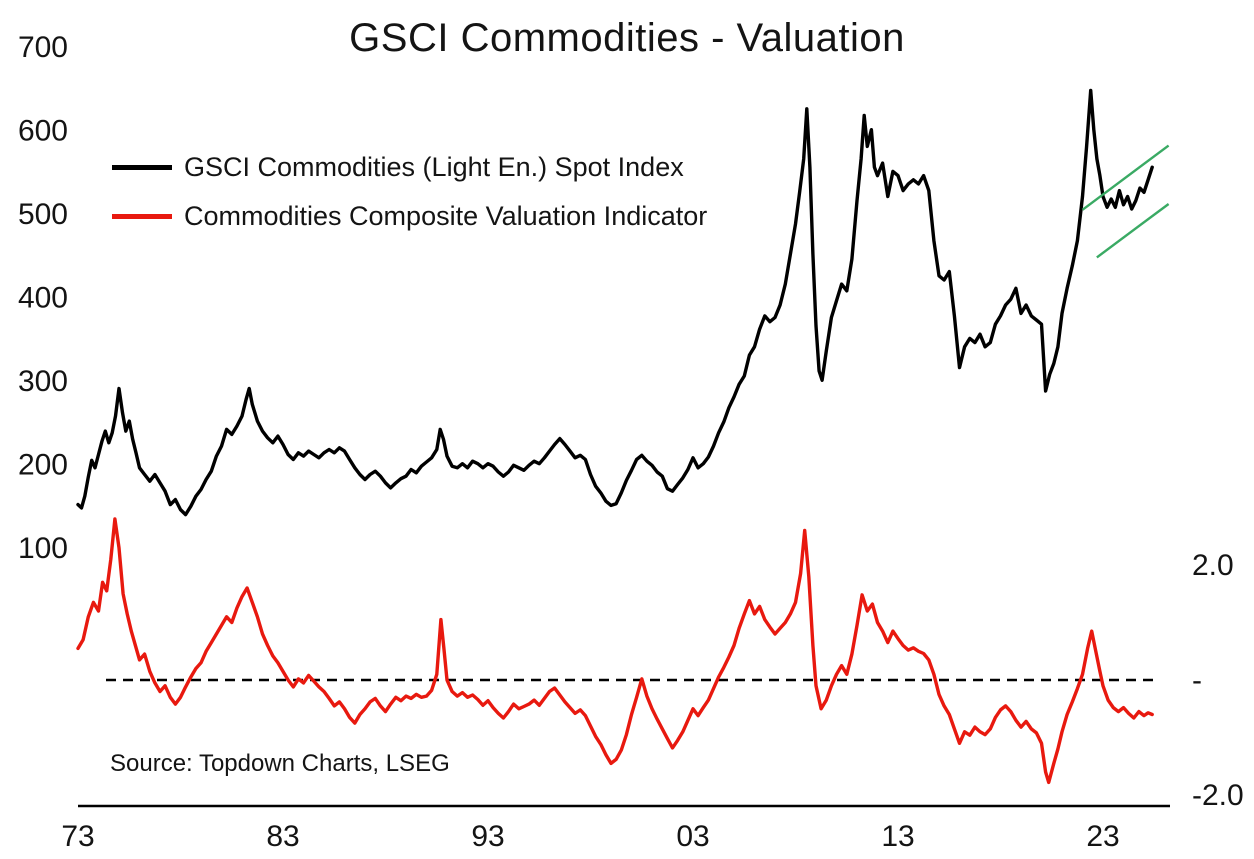 Image resolution: width=1254 pixels, height=859 pixels. I want to click on chart-title: GSCI Commodities - Valuation, so click(627, 38).